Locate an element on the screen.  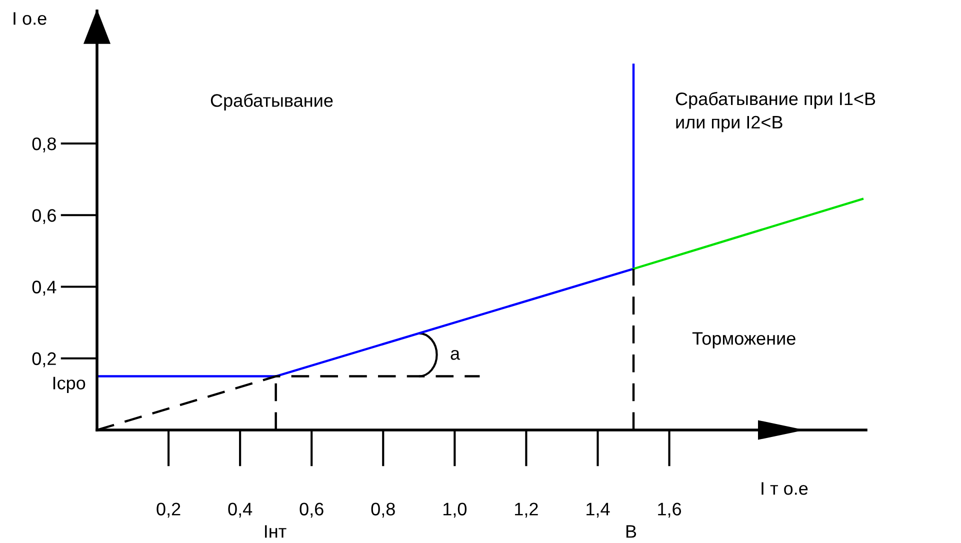
x-tick-label: 0,2 is located at coordinates (168, 510).